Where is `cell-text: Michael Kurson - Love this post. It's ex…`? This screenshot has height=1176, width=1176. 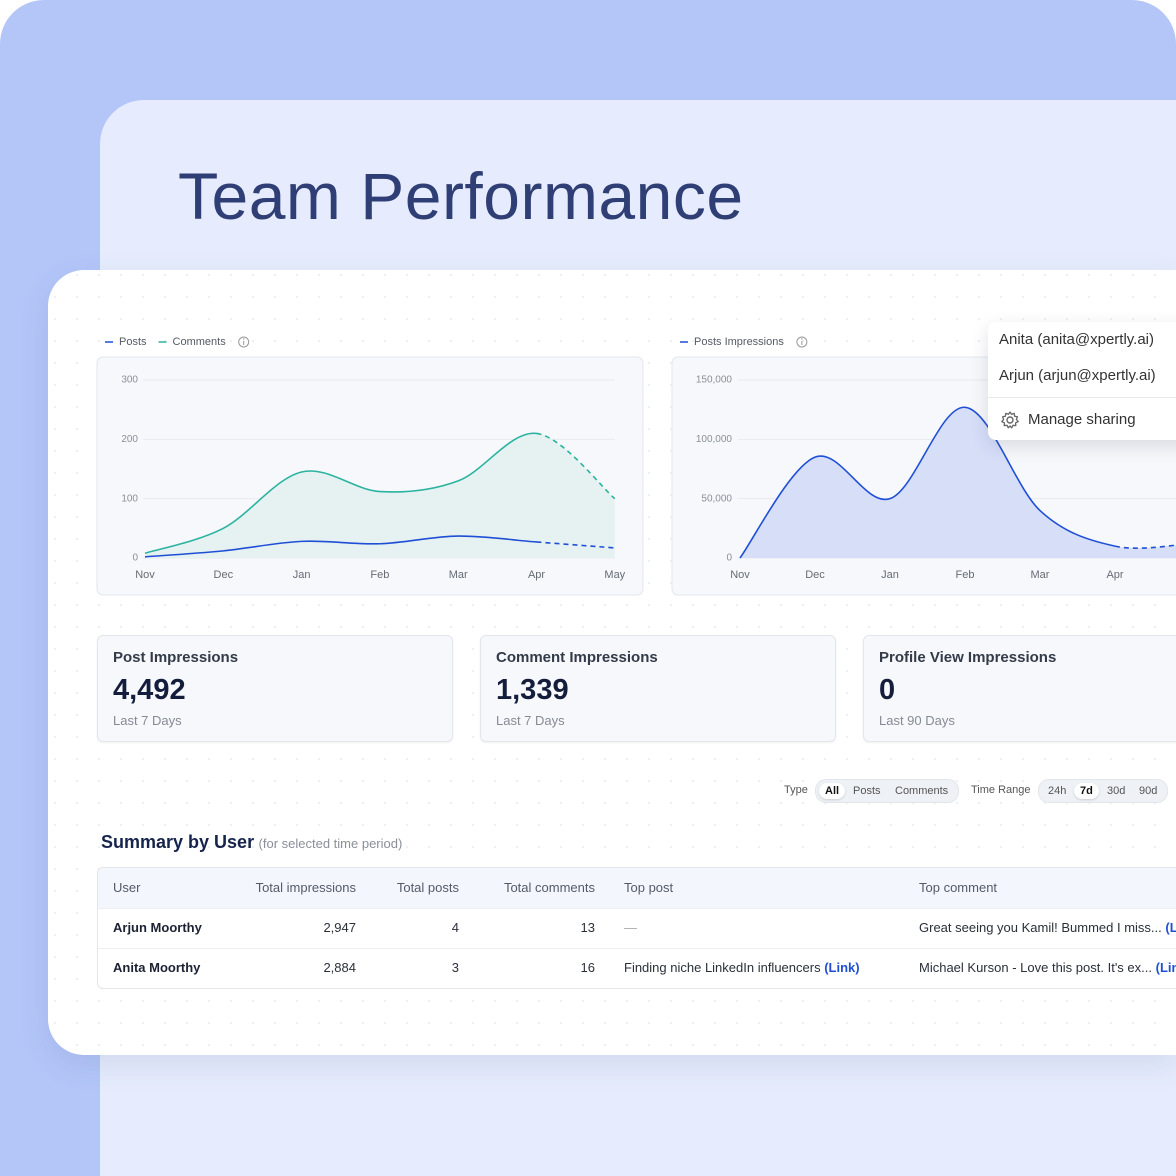 cell-text: Michael Kurson - Love this post. It's ex… is located at coordinates (1035, 967).